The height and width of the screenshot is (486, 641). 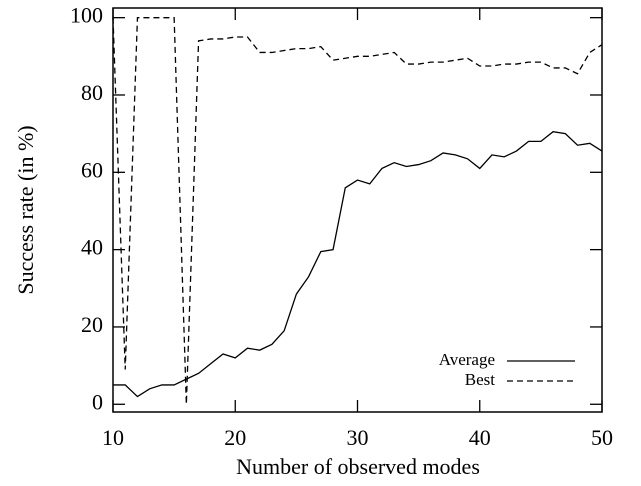 What do you see at coordinates (480, 379) in the screenshot?
I see `legend-label: Best` at bounding box center [480, 379].